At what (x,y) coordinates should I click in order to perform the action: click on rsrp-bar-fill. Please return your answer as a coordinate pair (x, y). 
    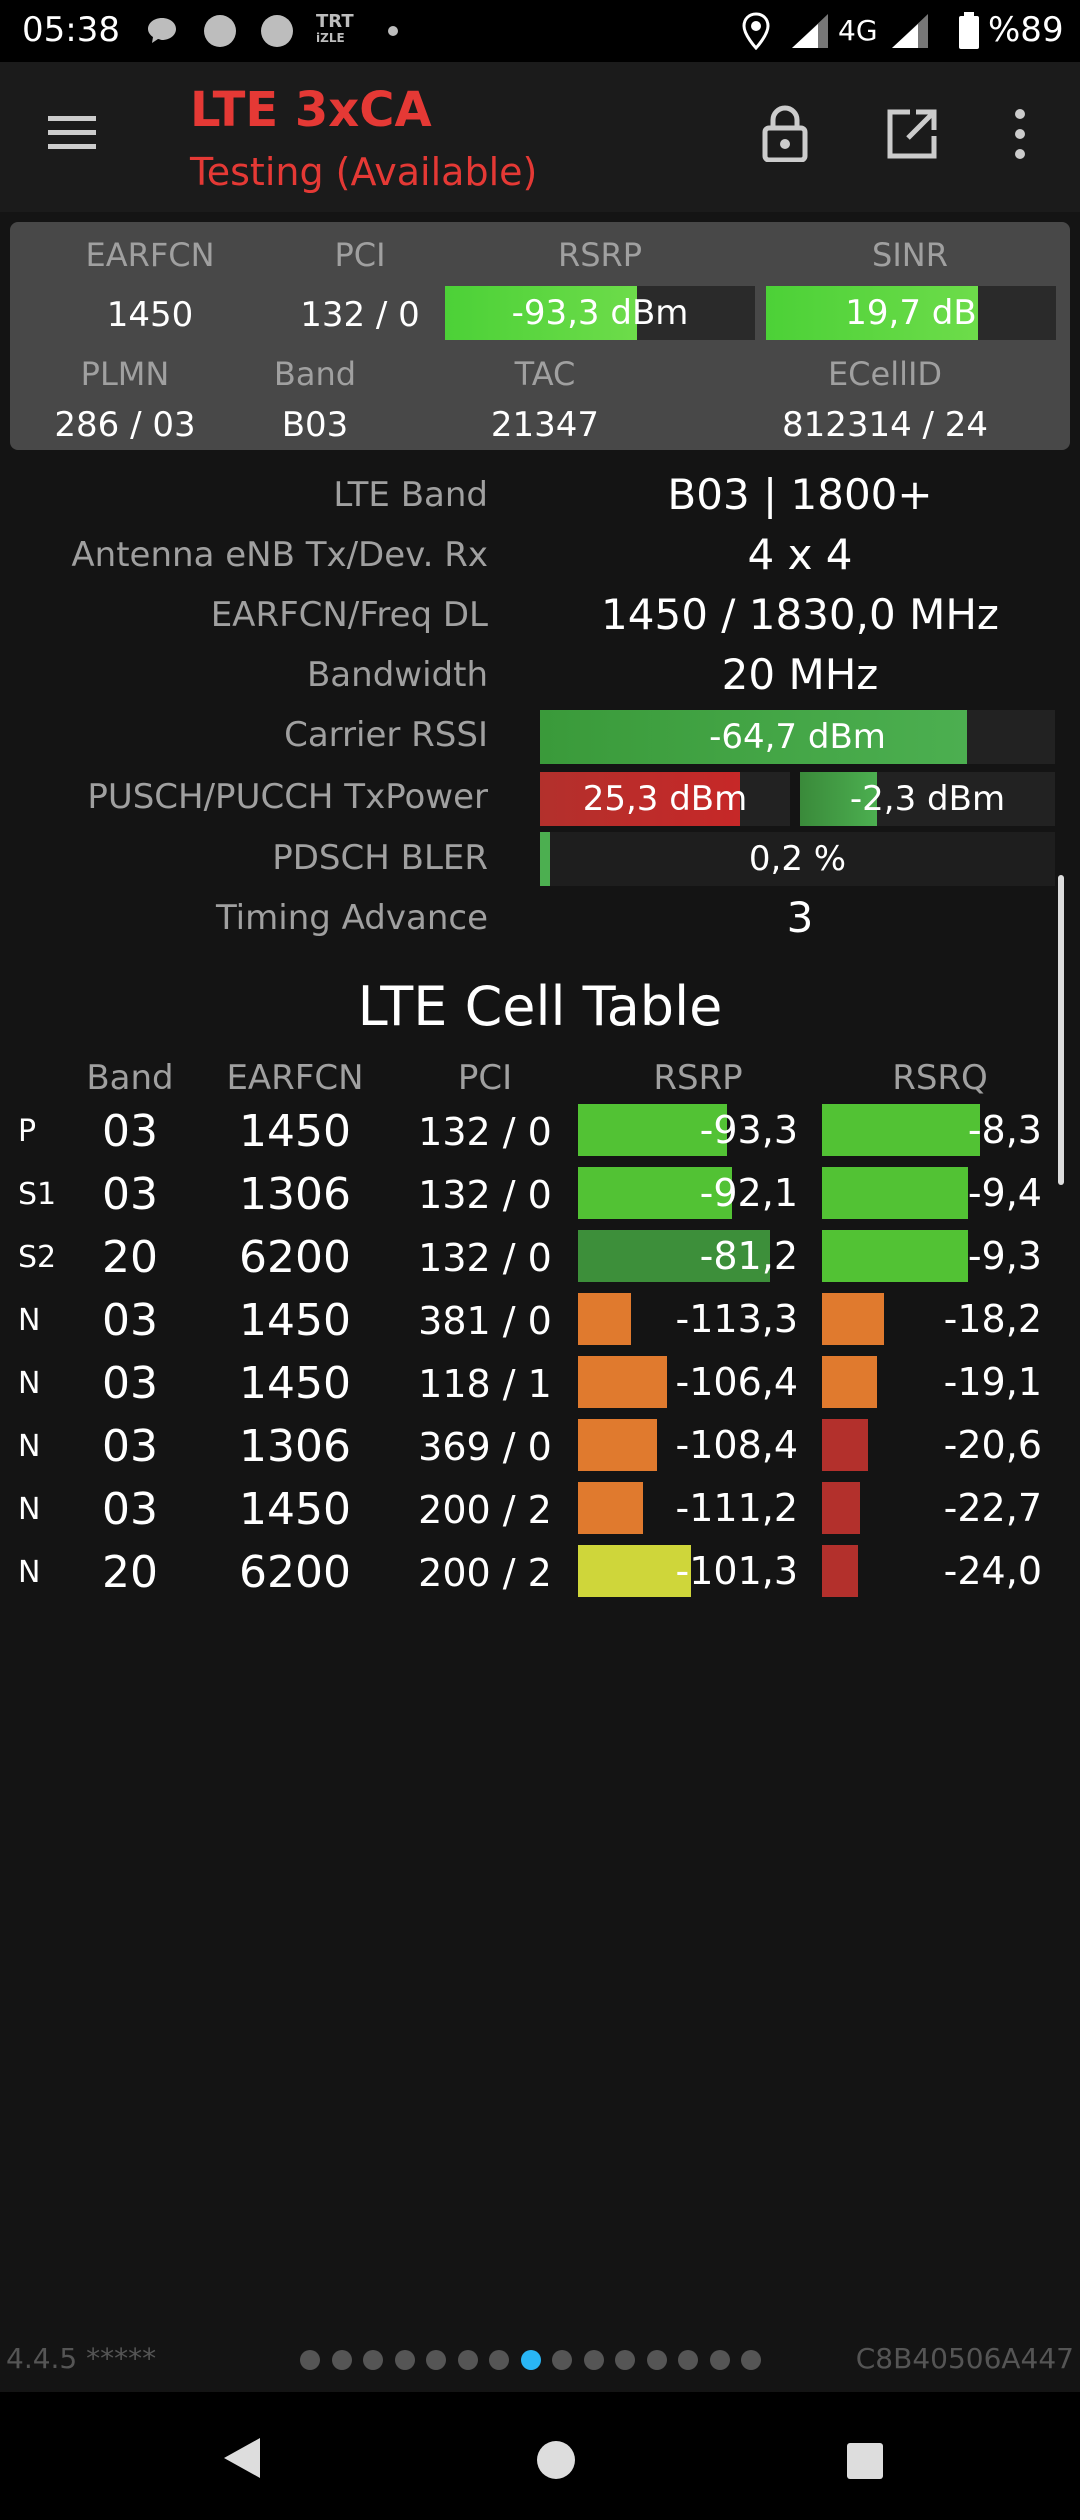
    Looking at the image, I should click on (541, 313).